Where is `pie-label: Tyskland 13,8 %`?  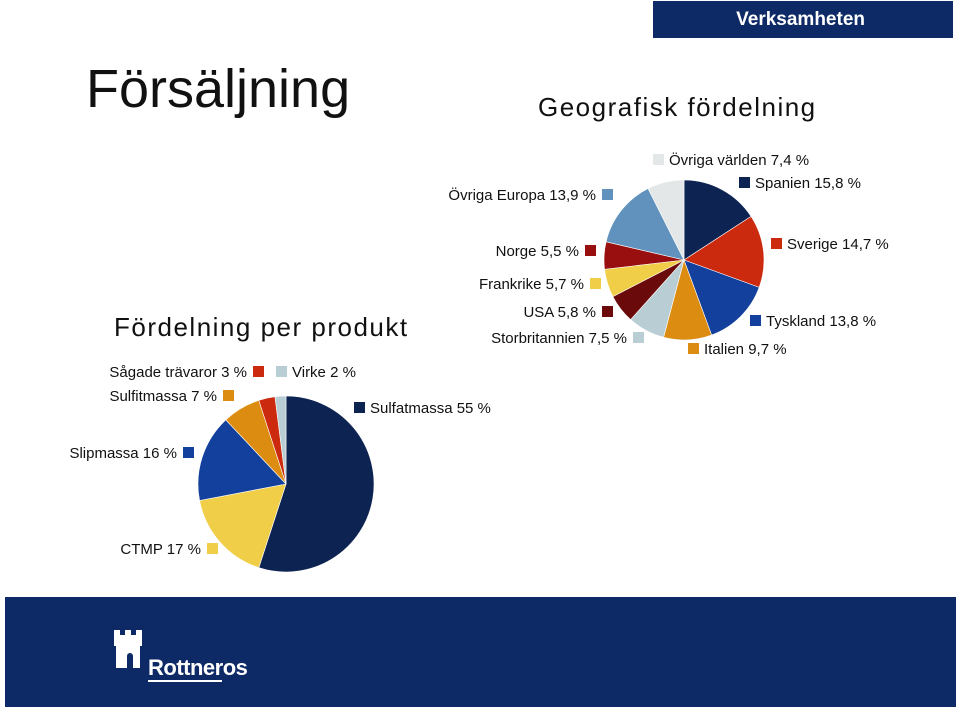 pie-label: Tyskland 13,8 % is located at coordinates (821, 321).